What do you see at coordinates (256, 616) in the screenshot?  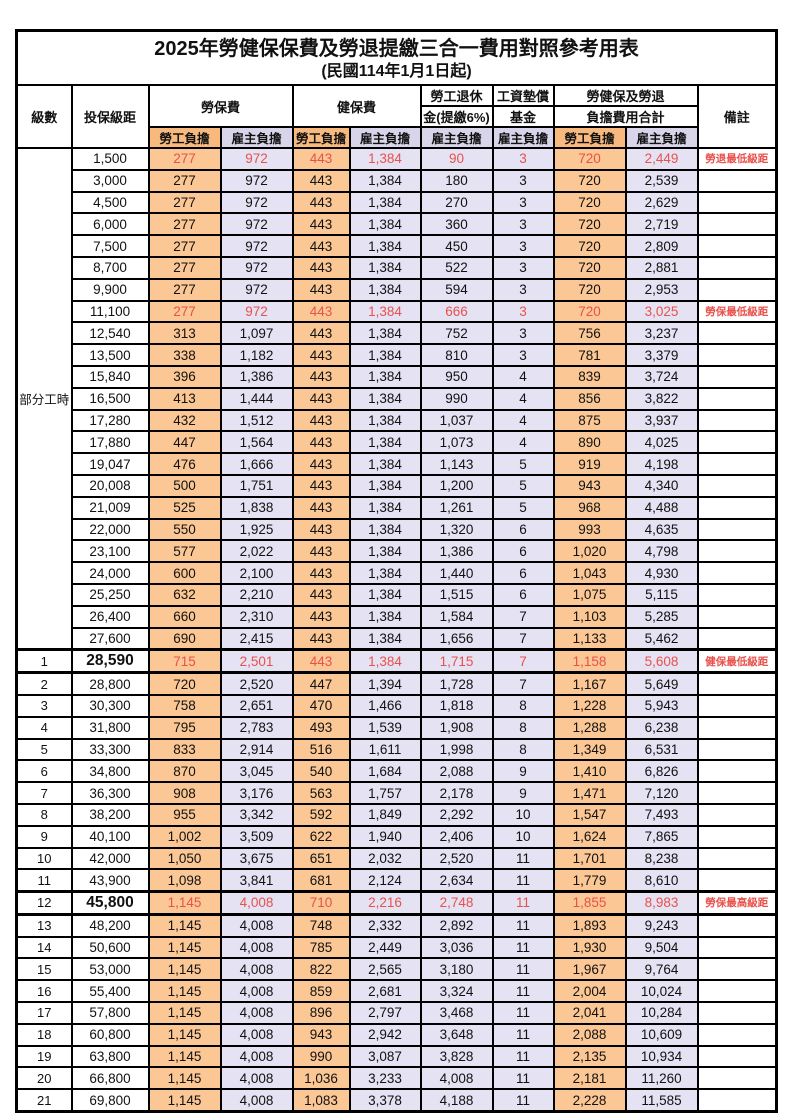 I see `cell-labor-employer: 2,310` at bounding box center [256, 616].